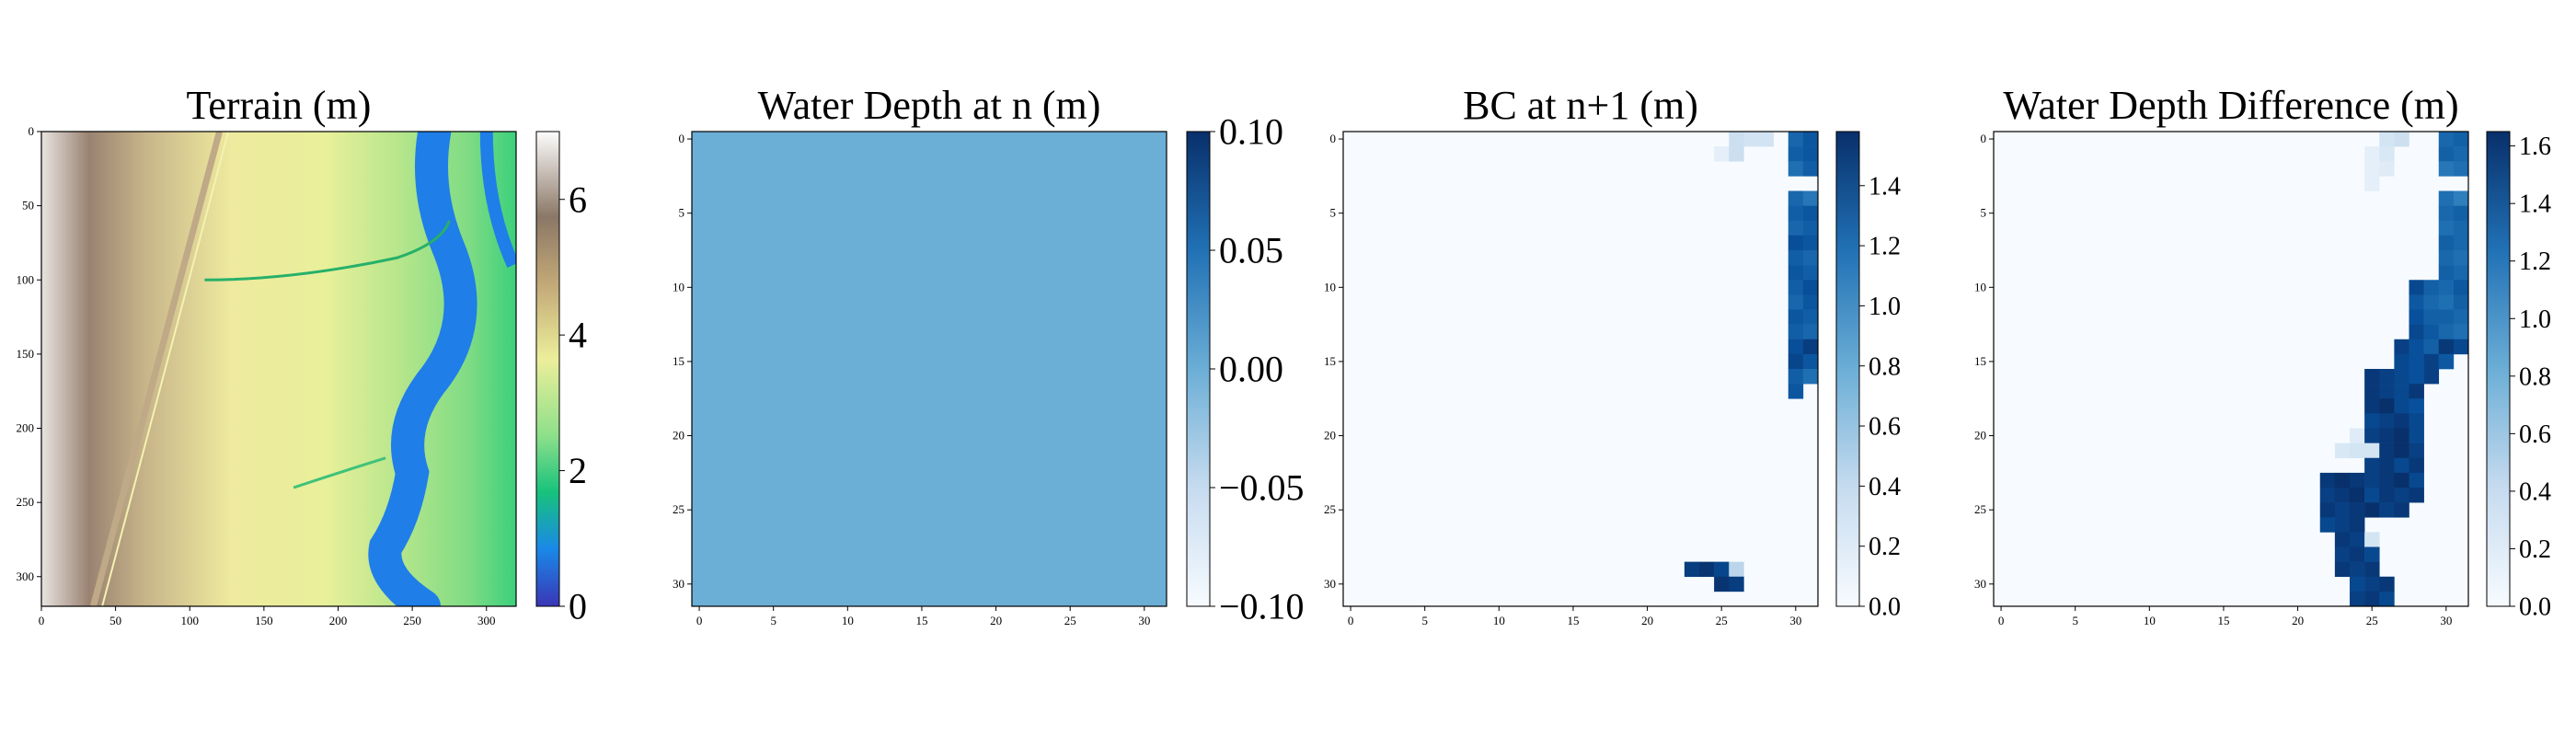 The height and width of the screenshot is (736, 2576). What do you see at coordinates (497, 200) in the screenshot?
I see `river-channel` at bounding box center [497, 200].